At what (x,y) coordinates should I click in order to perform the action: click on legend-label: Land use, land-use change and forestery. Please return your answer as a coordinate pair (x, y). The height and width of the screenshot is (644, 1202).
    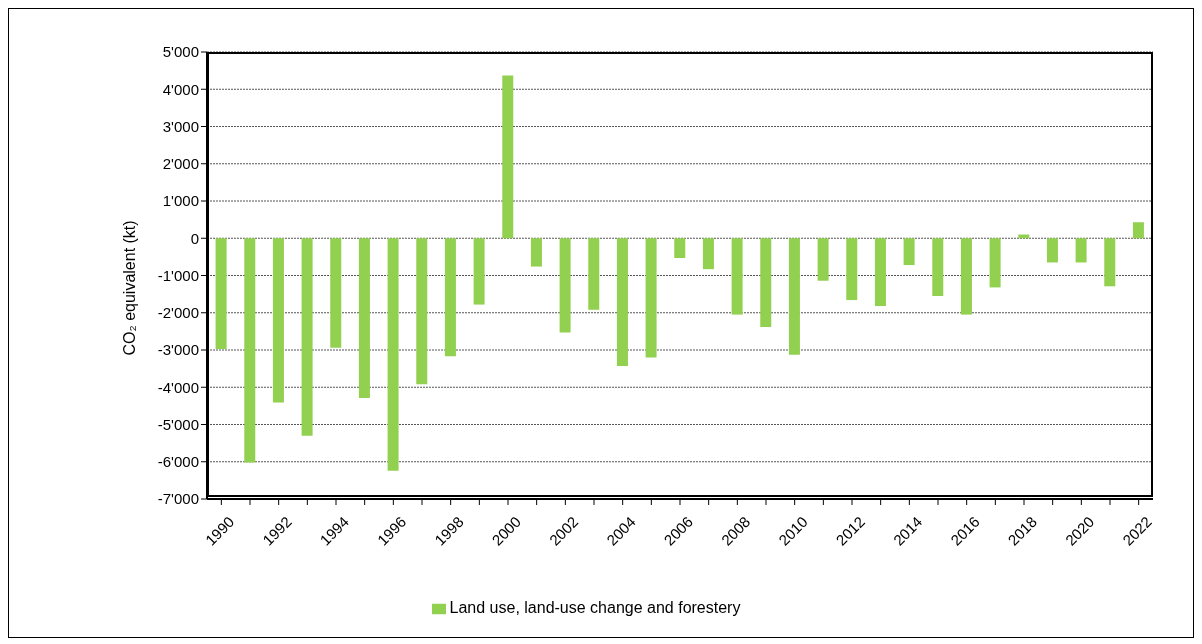
    Looking at the image, I should click on (595, 607).